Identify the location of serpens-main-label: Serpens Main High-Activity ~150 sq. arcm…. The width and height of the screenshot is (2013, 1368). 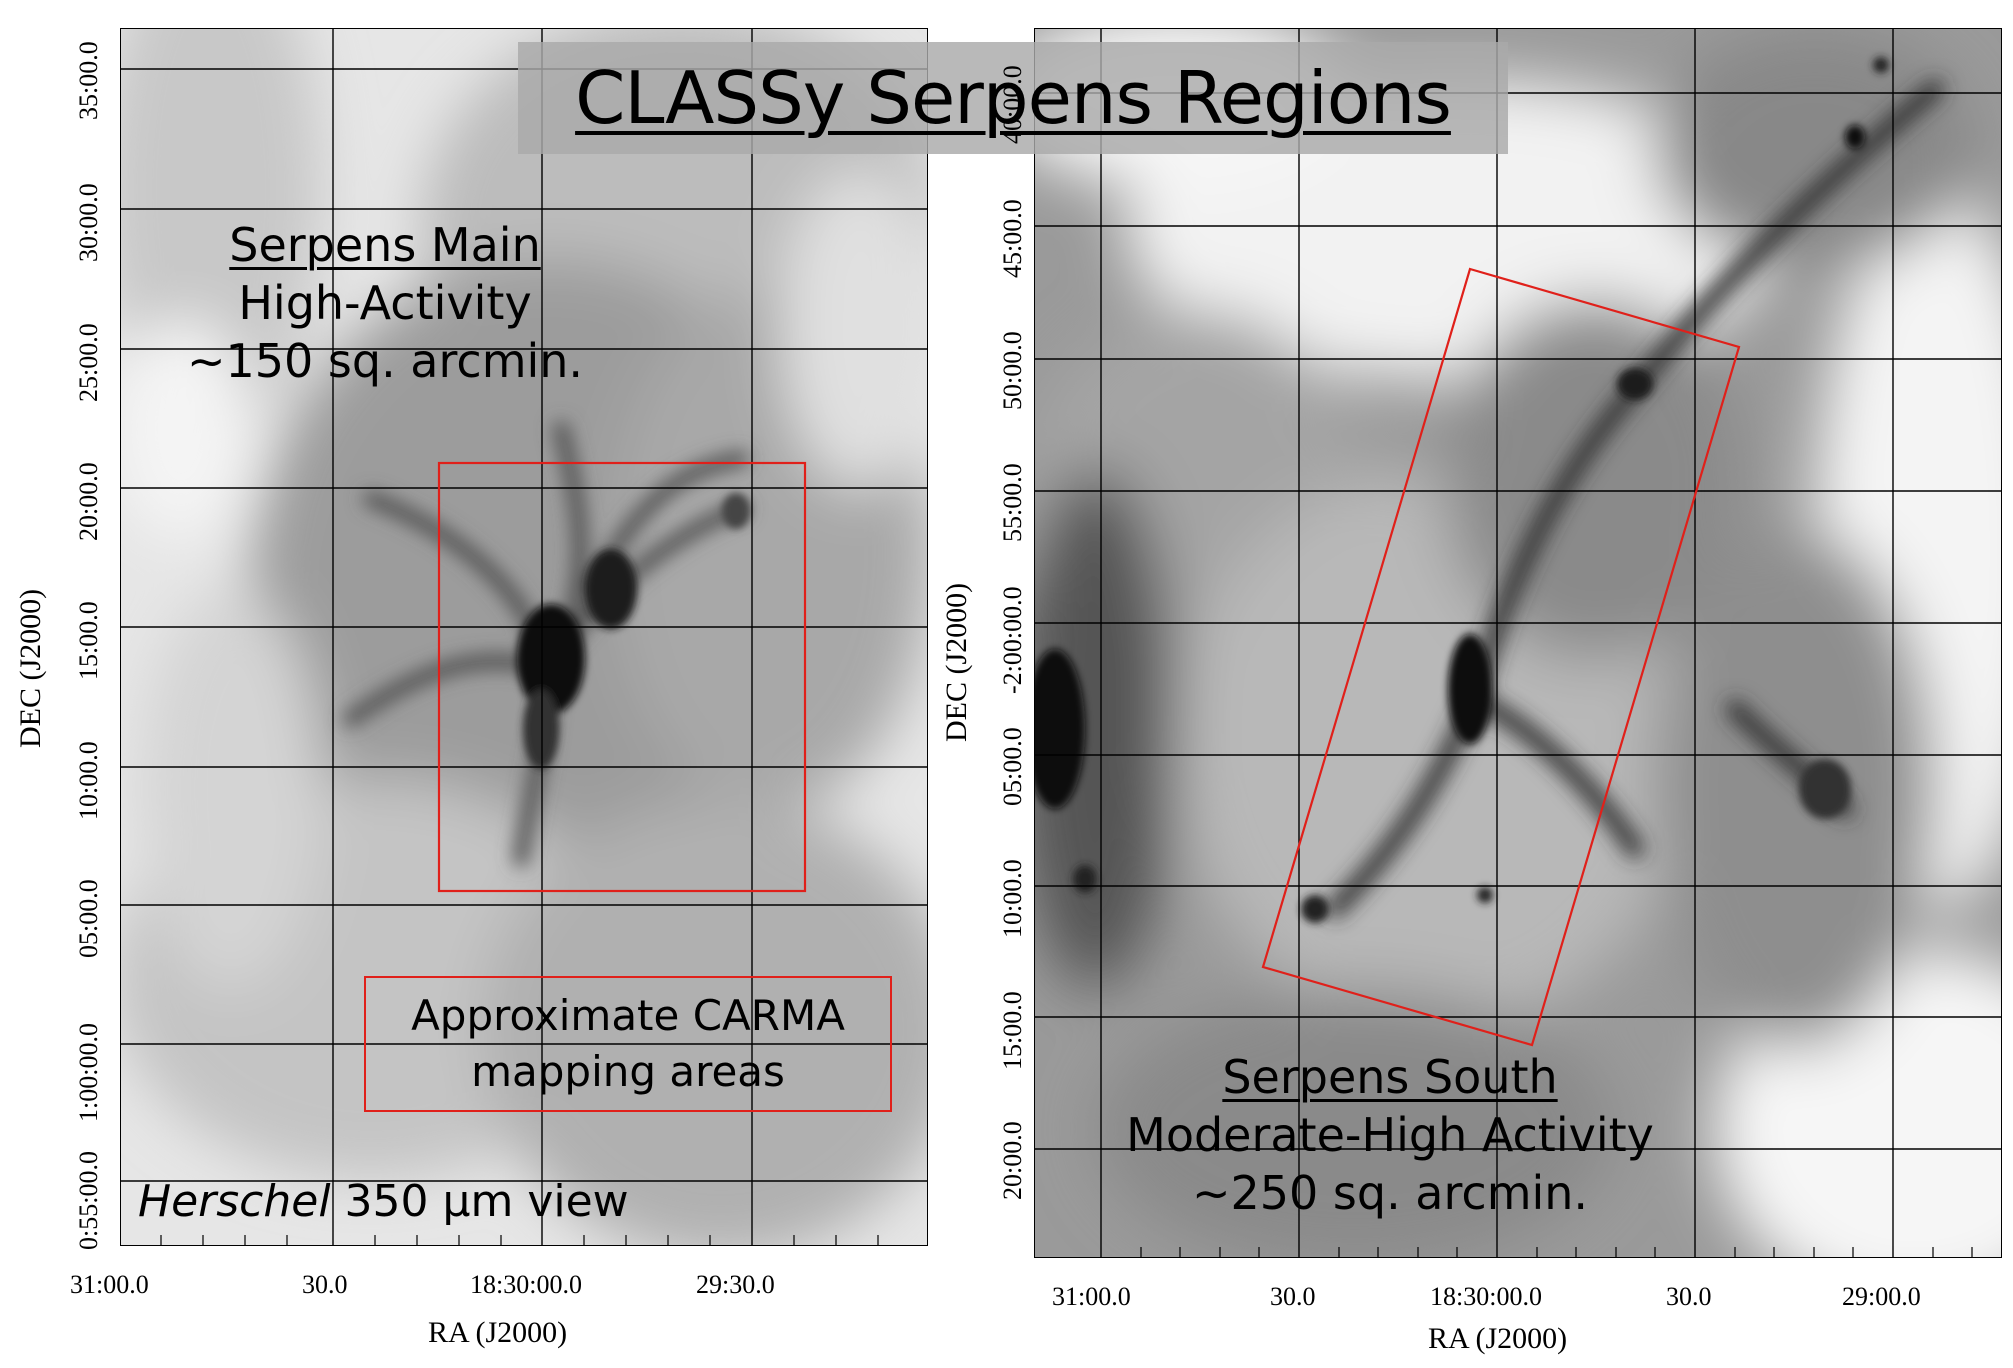
(385, 303).